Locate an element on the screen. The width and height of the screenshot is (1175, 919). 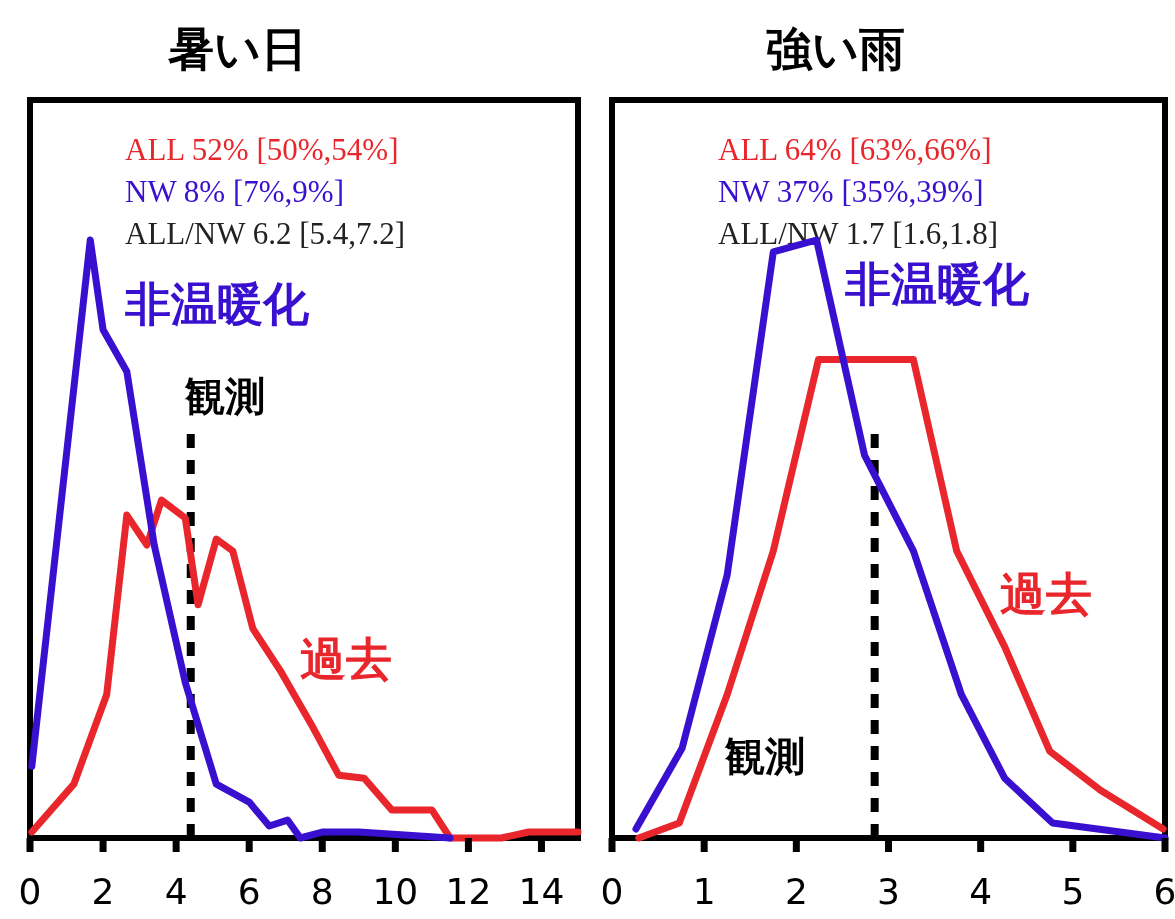
text: ALL 52% [50%,54%] is located at coordinates (262, 149).